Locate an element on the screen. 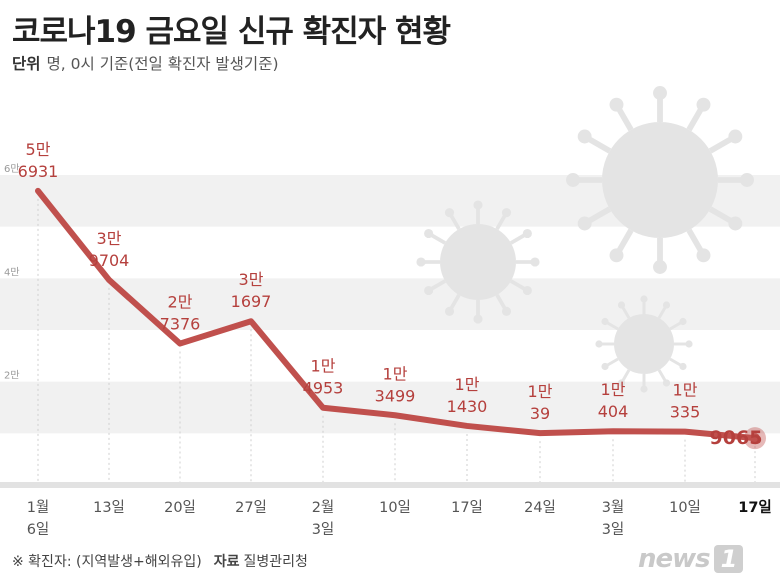  data-label: 4953 is located at coordinates (323, 388).